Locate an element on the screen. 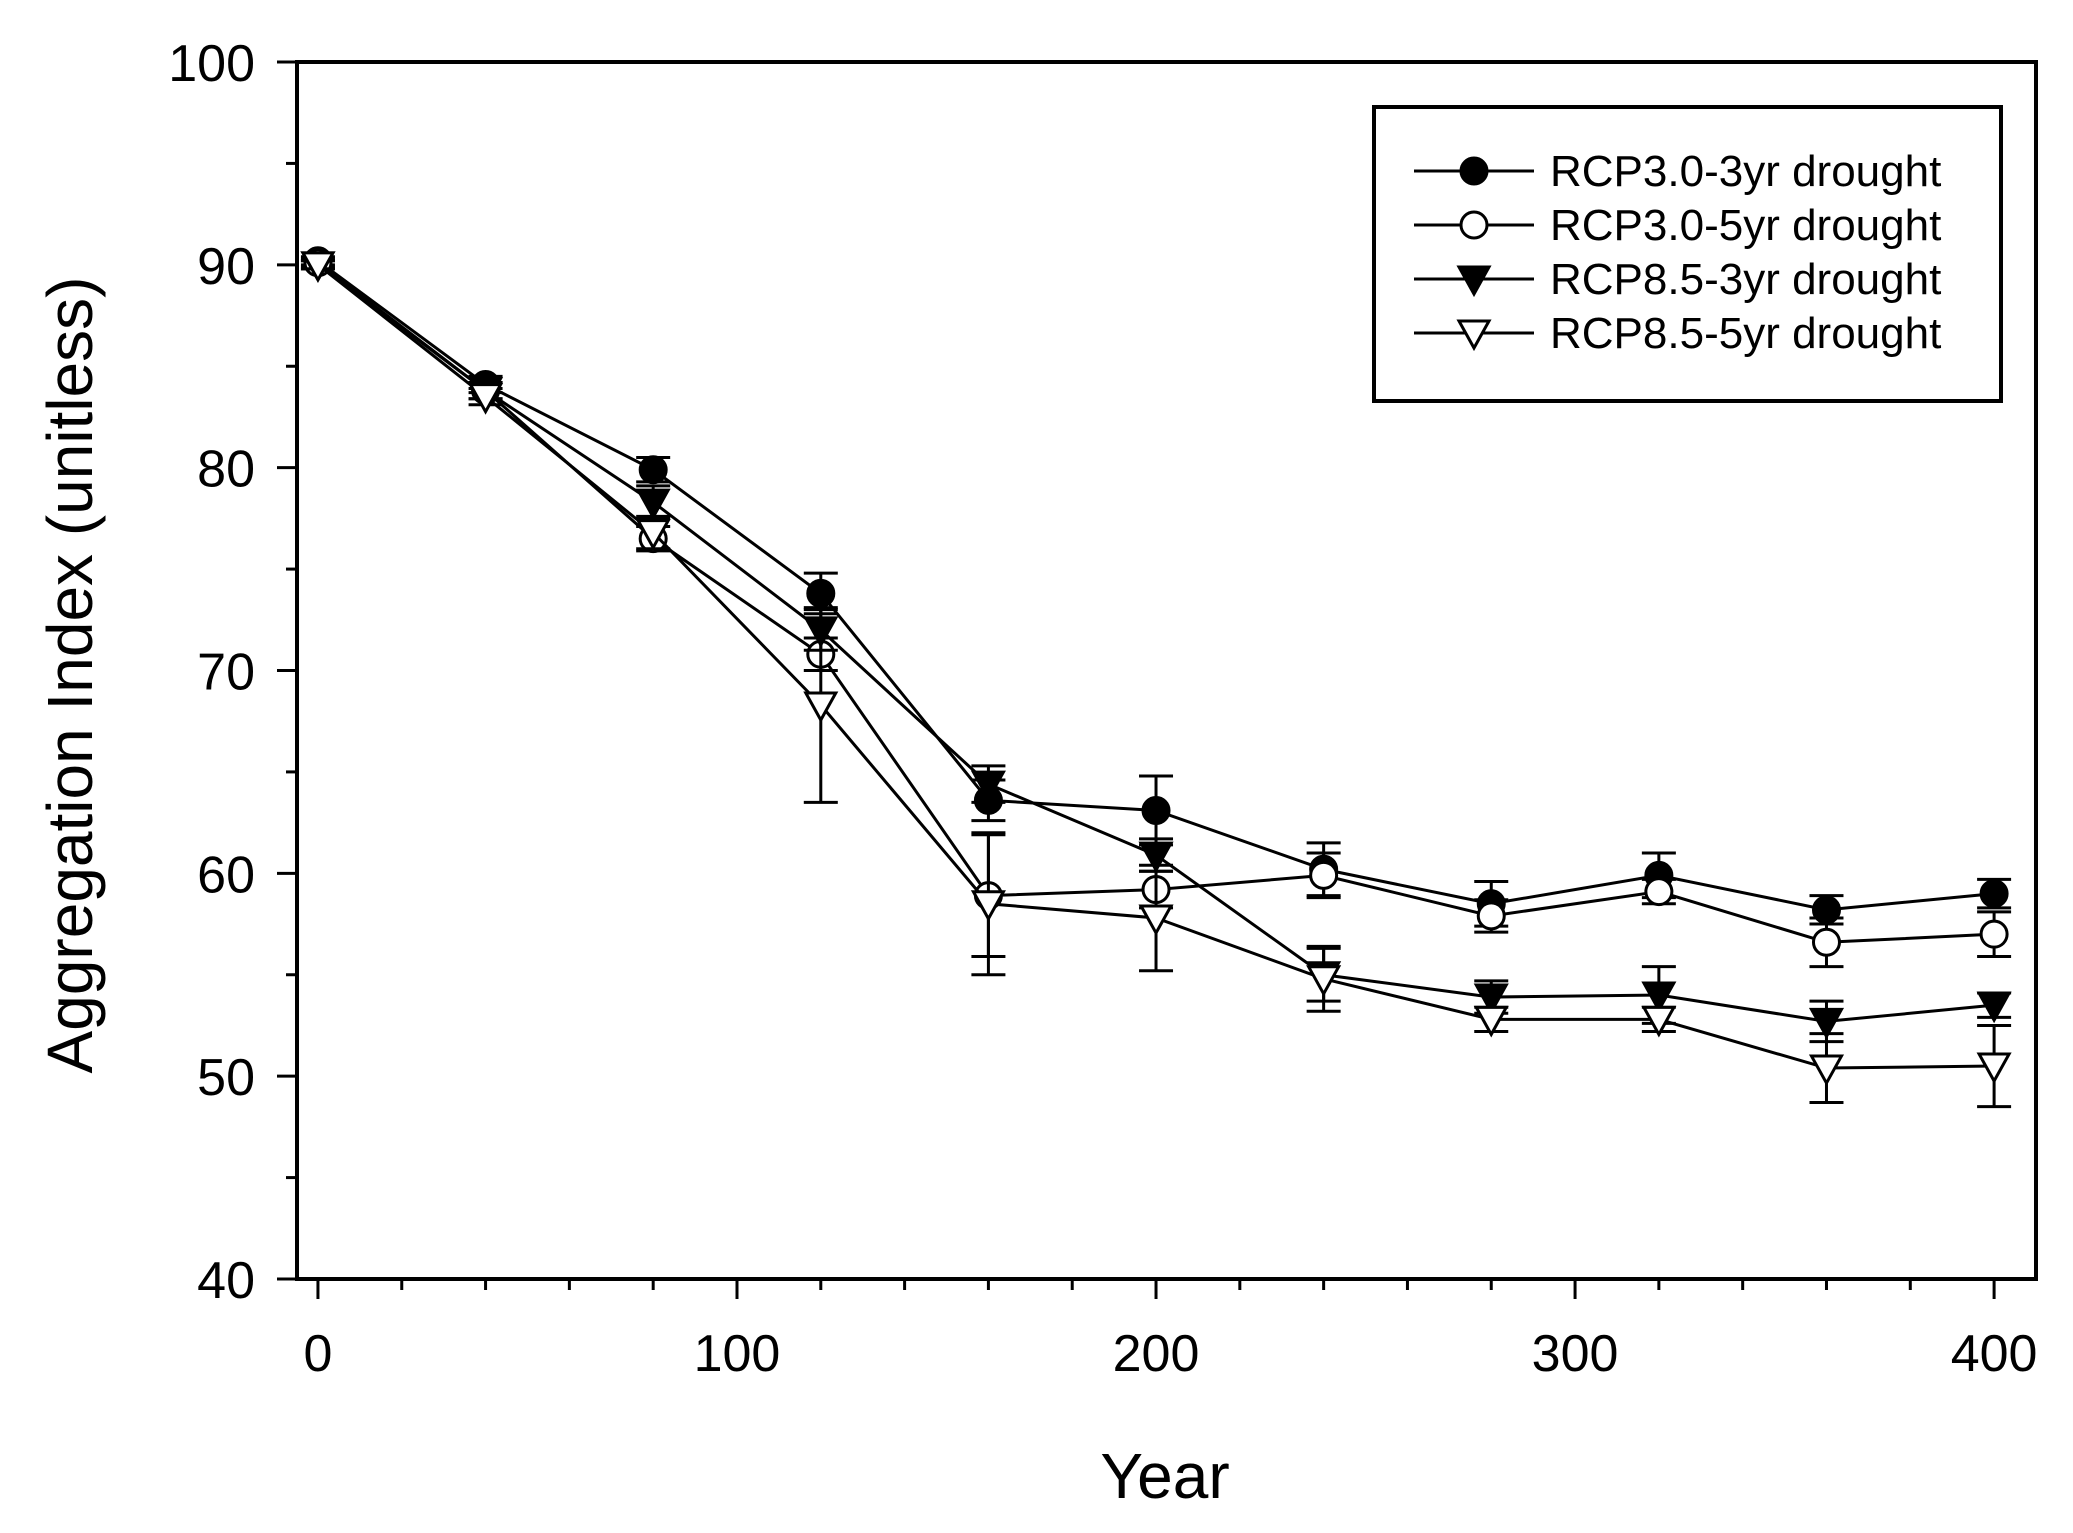 This screenshot has width=2073, height=1533. legend-item: RCP3.0-5yr drought is located at coordinates (1677, 225).